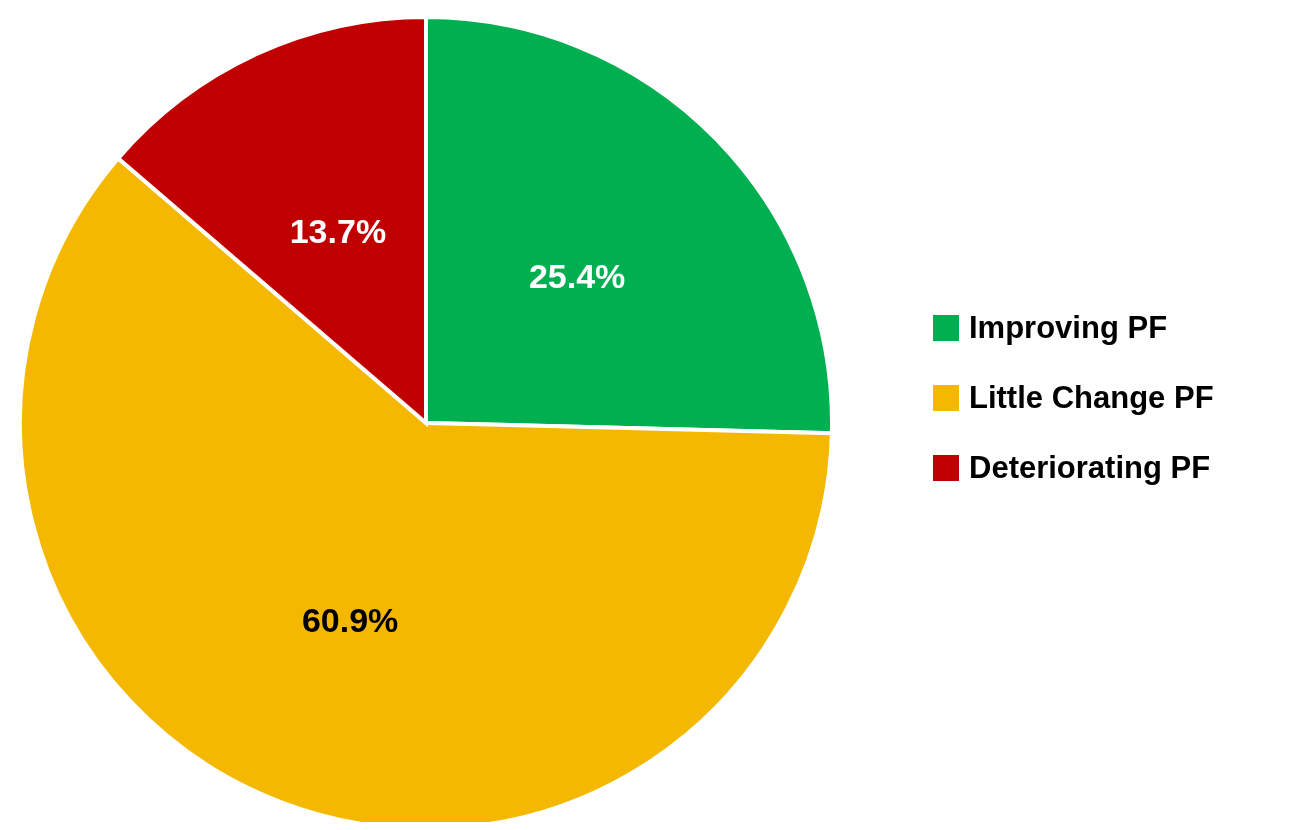 The image size is (1311, 830). I want to click on data-label: 25.4%, so click(577, 275).